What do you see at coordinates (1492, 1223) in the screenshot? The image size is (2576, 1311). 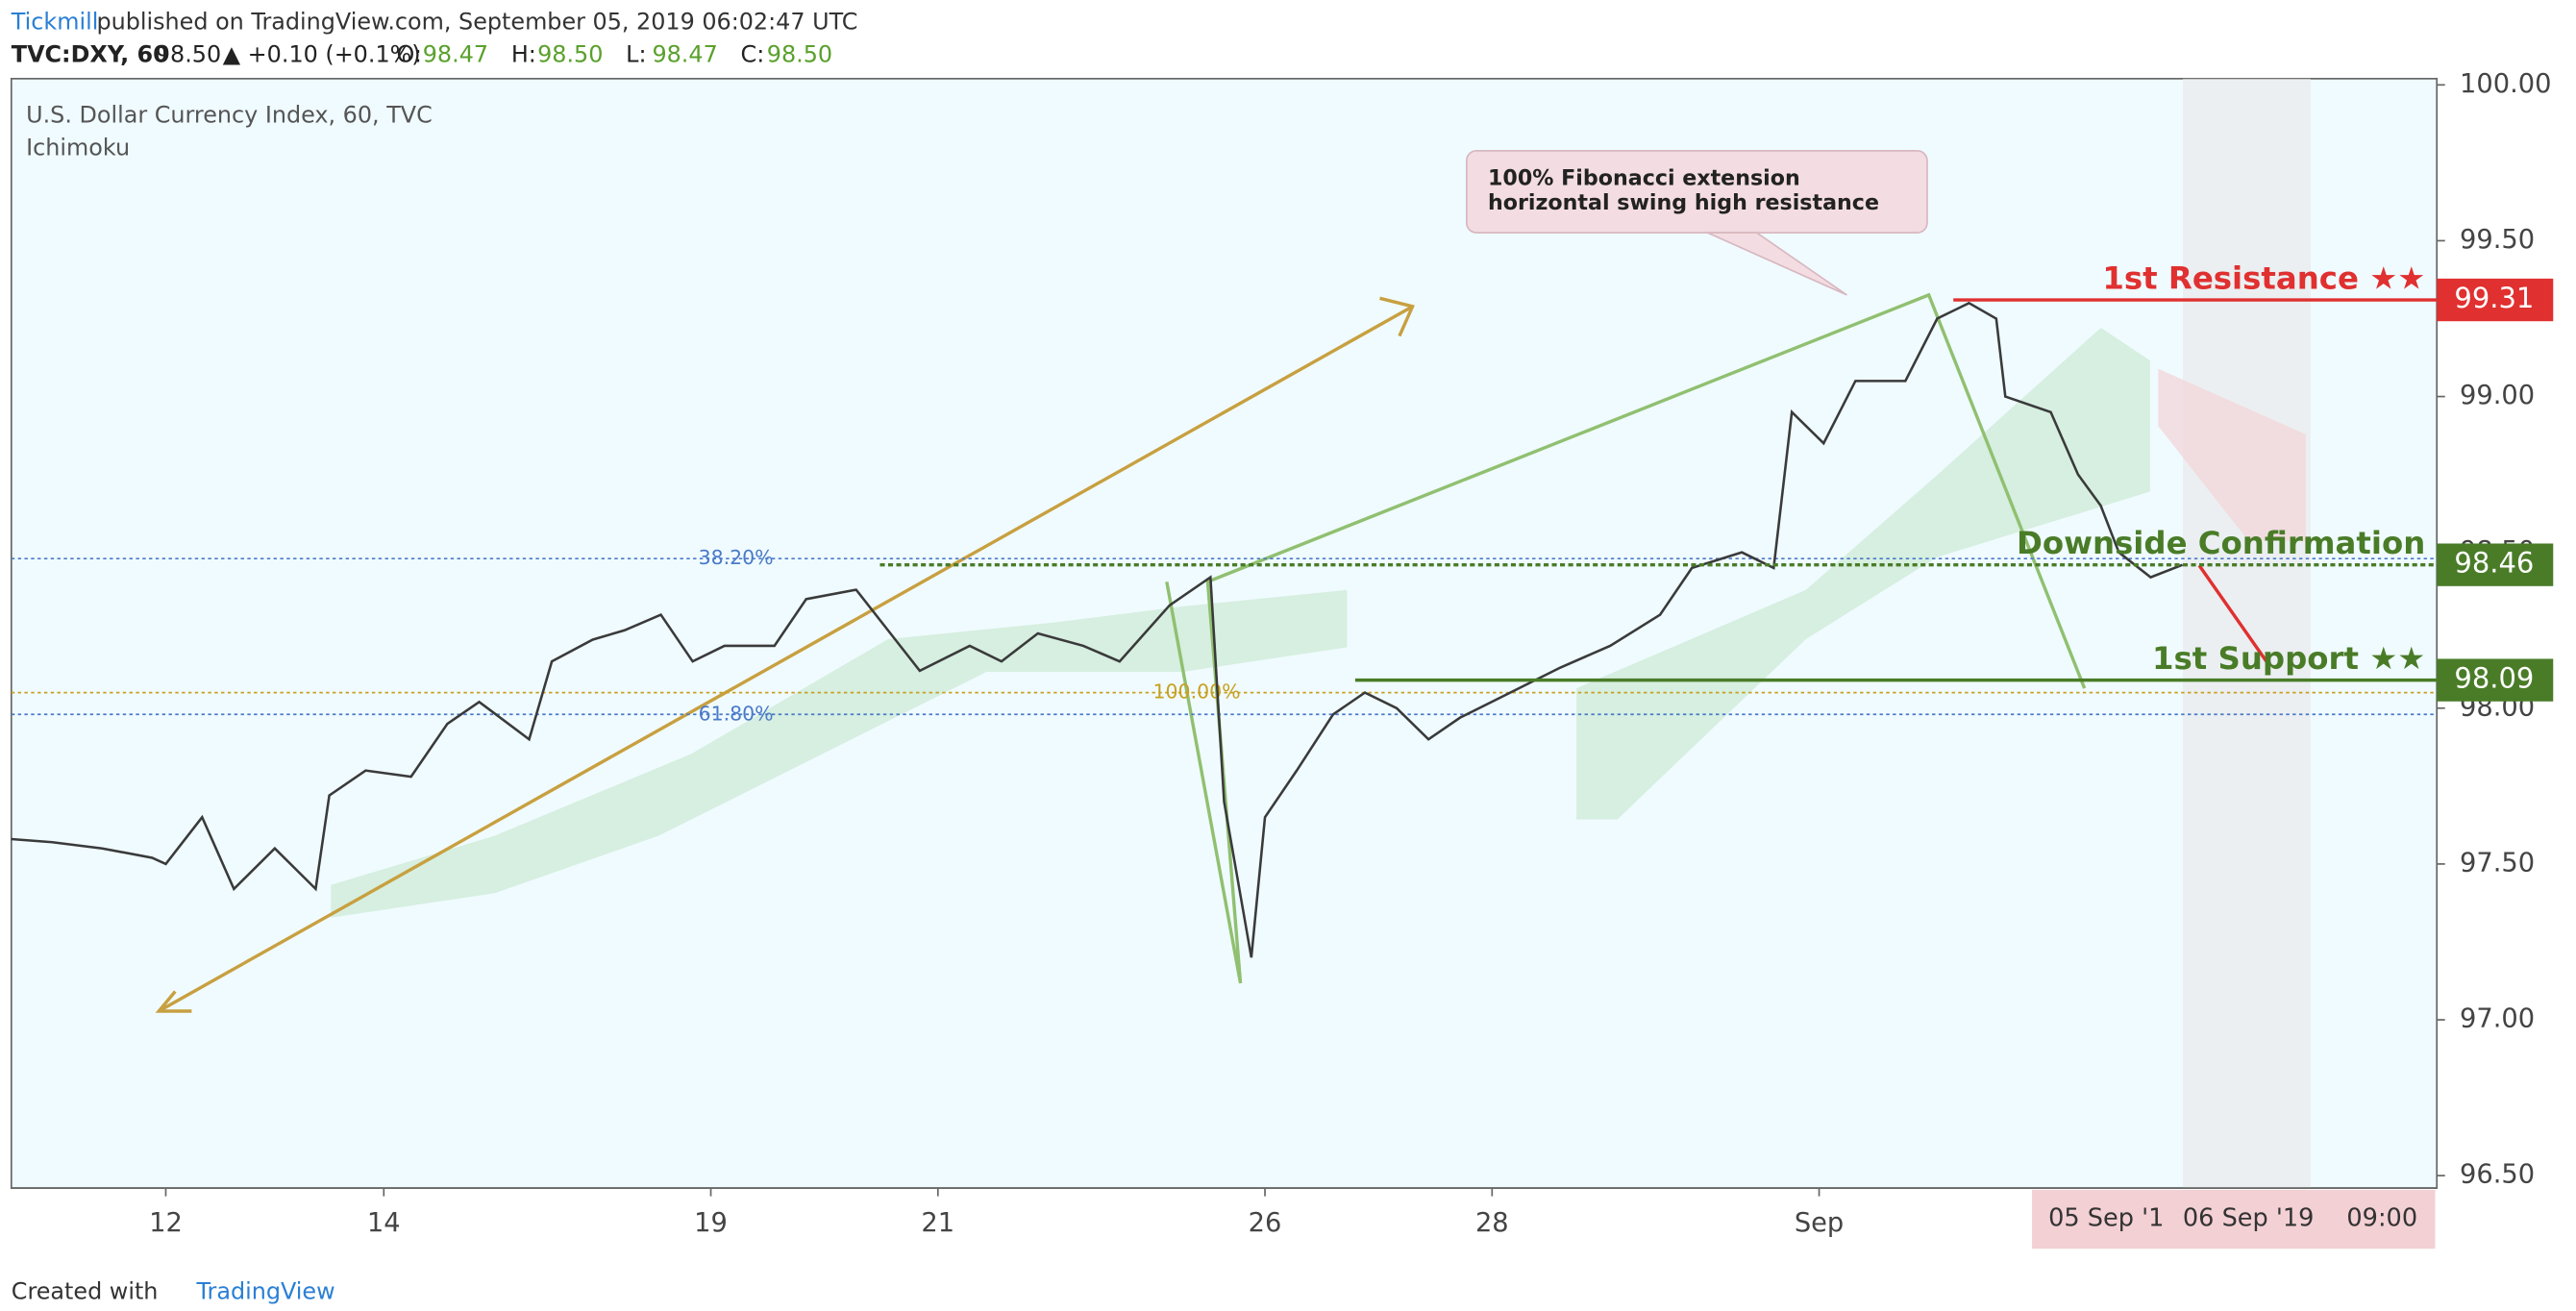 I see `x-tick-label: 28` at bounding box center [1492, 1223].